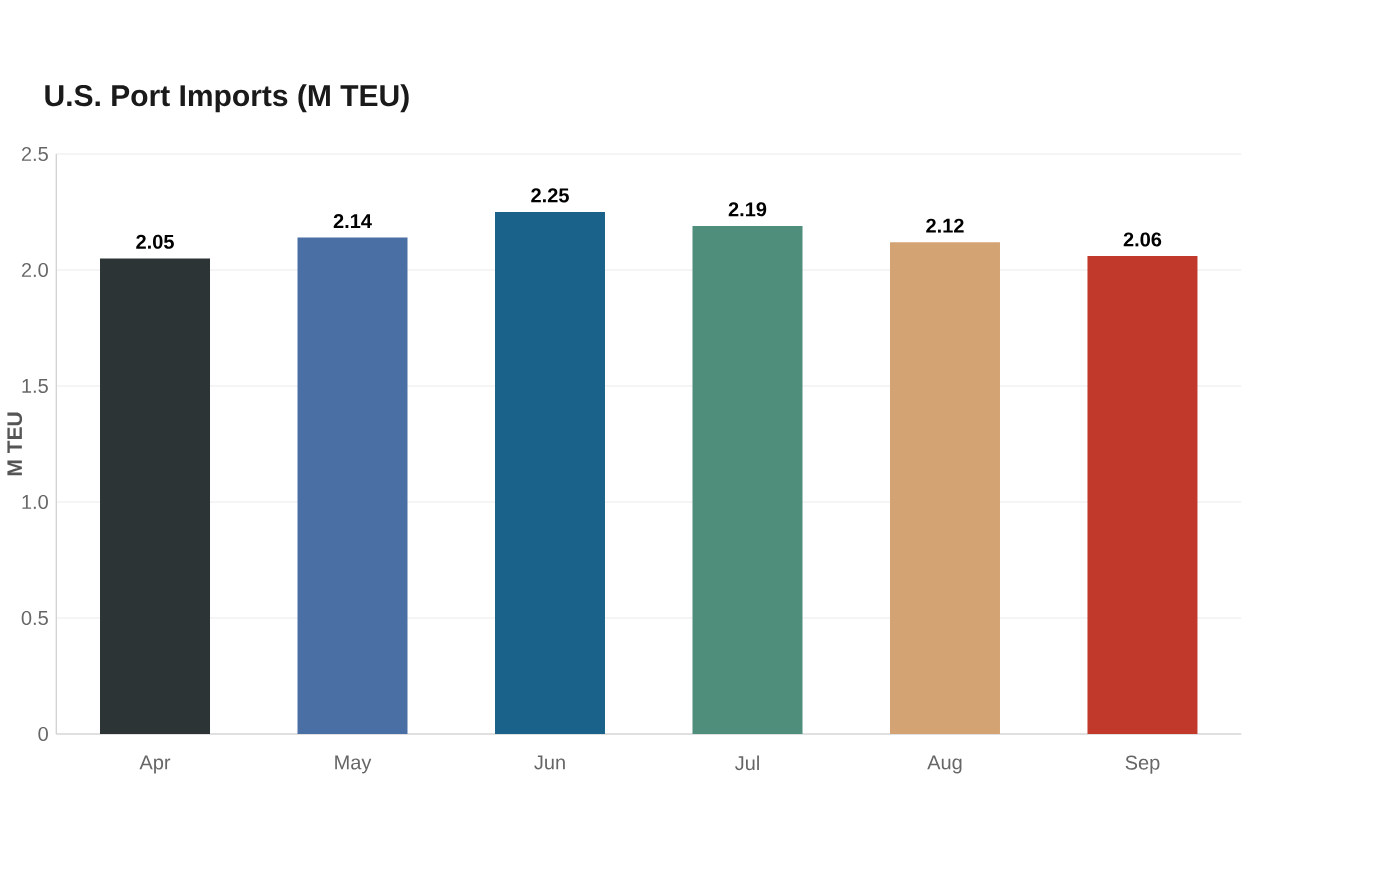  Describe the element at coordinates (747, 209) in the screenshot. I see `data-label: 2.19` at that location.